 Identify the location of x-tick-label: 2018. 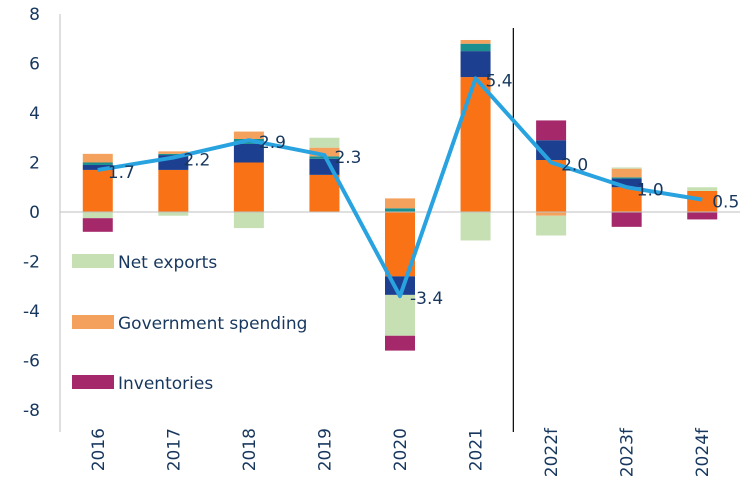
(250, 449).